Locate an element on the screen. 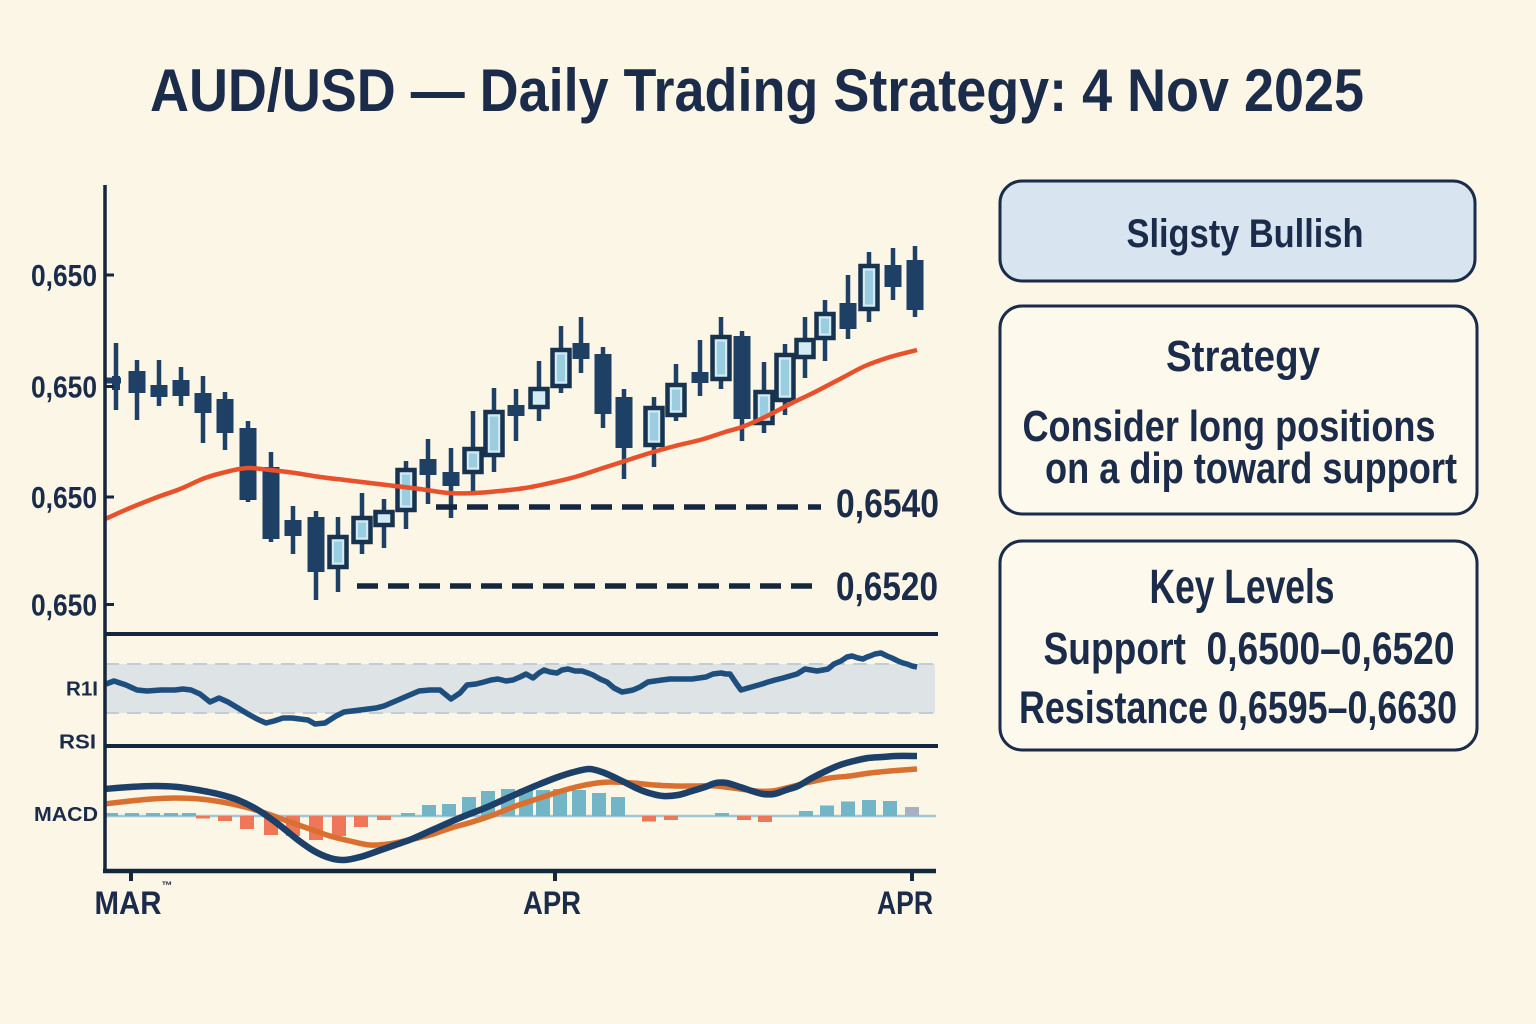 This screenshot has height=1024, width=1536. svg-text: on a dip toward support is located at coordinates (1251, 468).